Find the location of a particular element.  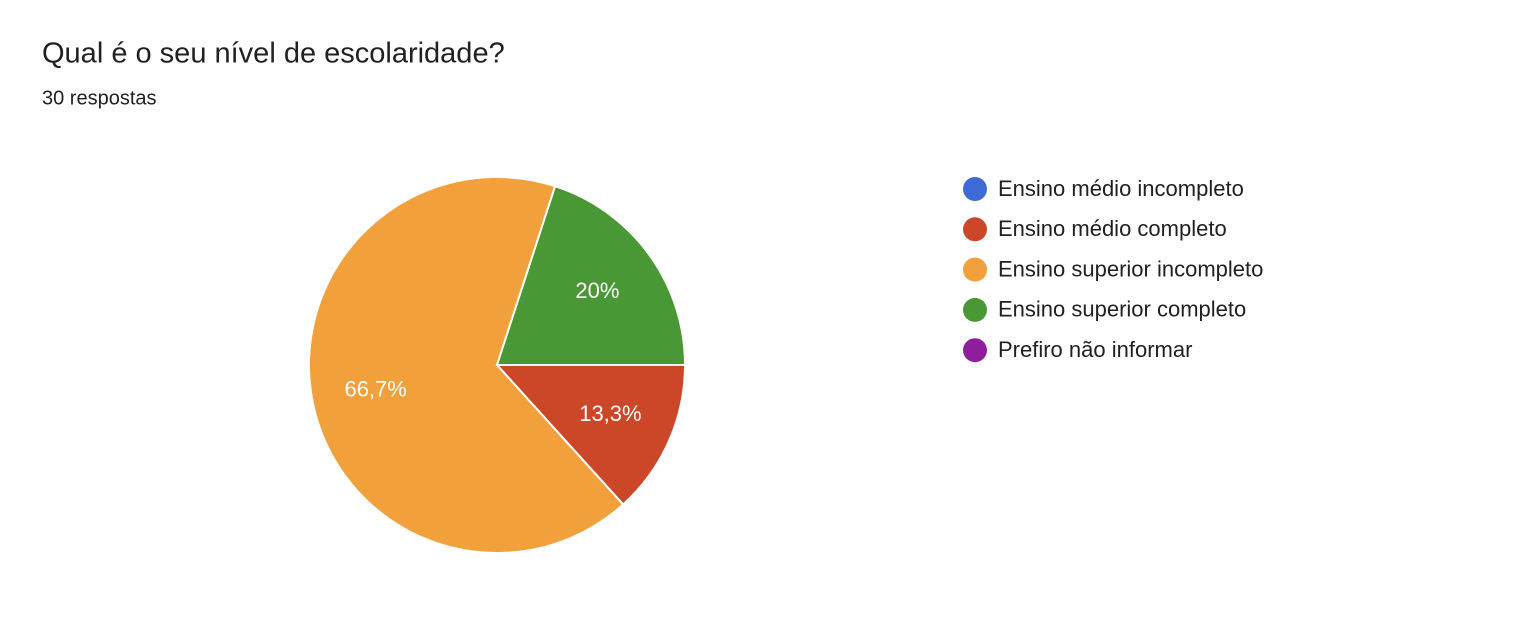

chart-subtitle: 30 respostas is located at coordinates (99, 98).